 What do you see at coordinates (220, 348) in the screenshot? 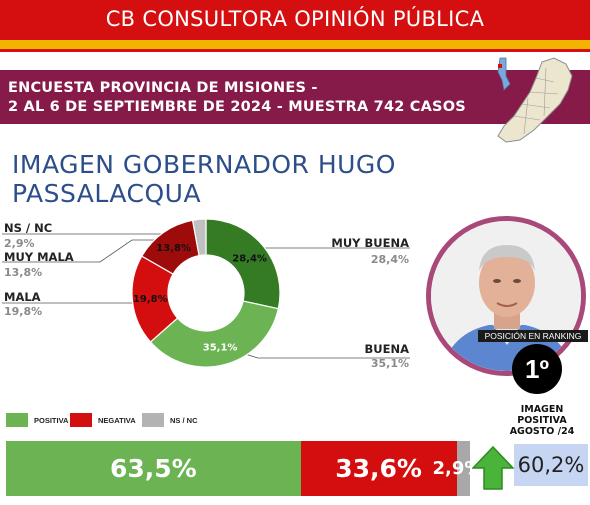
I see `donut-value-label-buena: 35,1%` at bounding box center [220, 348].